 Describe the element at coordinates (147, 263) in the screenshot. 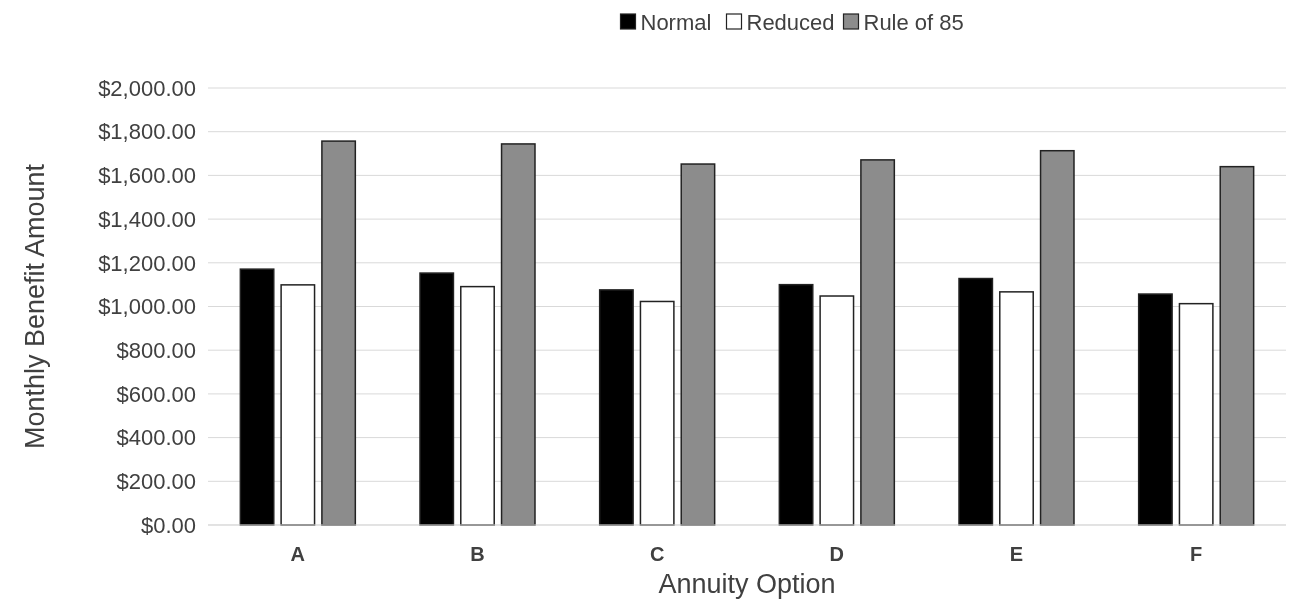

I see `y-tick-label: $1,200.00` at that location.